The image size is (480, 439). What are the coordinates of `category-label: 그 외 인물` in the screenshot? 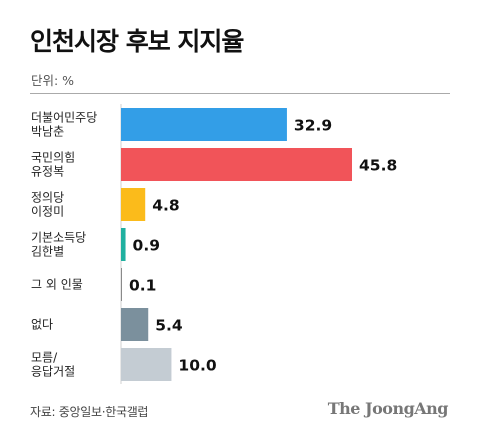 It's located at (57, 285).